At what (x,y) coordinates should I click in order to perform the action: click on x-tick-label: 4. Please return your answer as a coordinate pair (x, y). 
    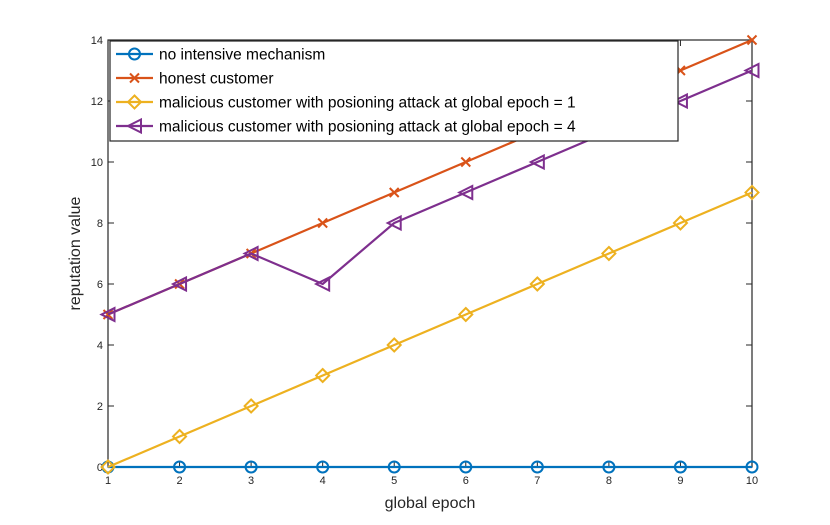
    Looking at the image, I should click on (323, 481).